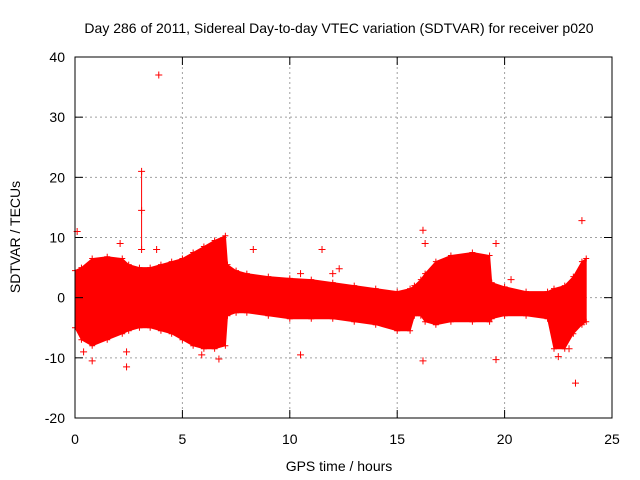 This screenshot has height=480, width=640. What do you see at coordinates (183, 439) in the screenshot?
I see `x-tick-label: 5` at bounding box center [183, 439].